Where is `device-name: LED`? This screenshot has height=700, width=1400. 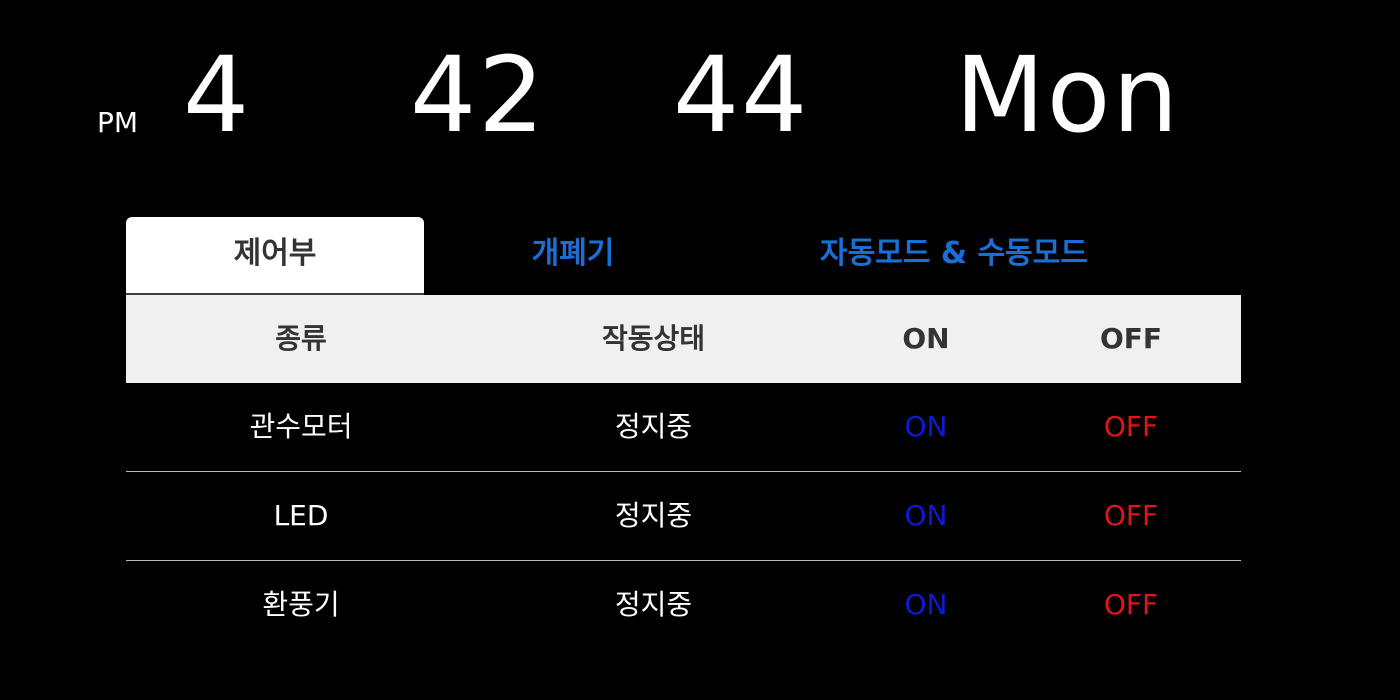
device-name: LED is located at coordinates (301, 515).